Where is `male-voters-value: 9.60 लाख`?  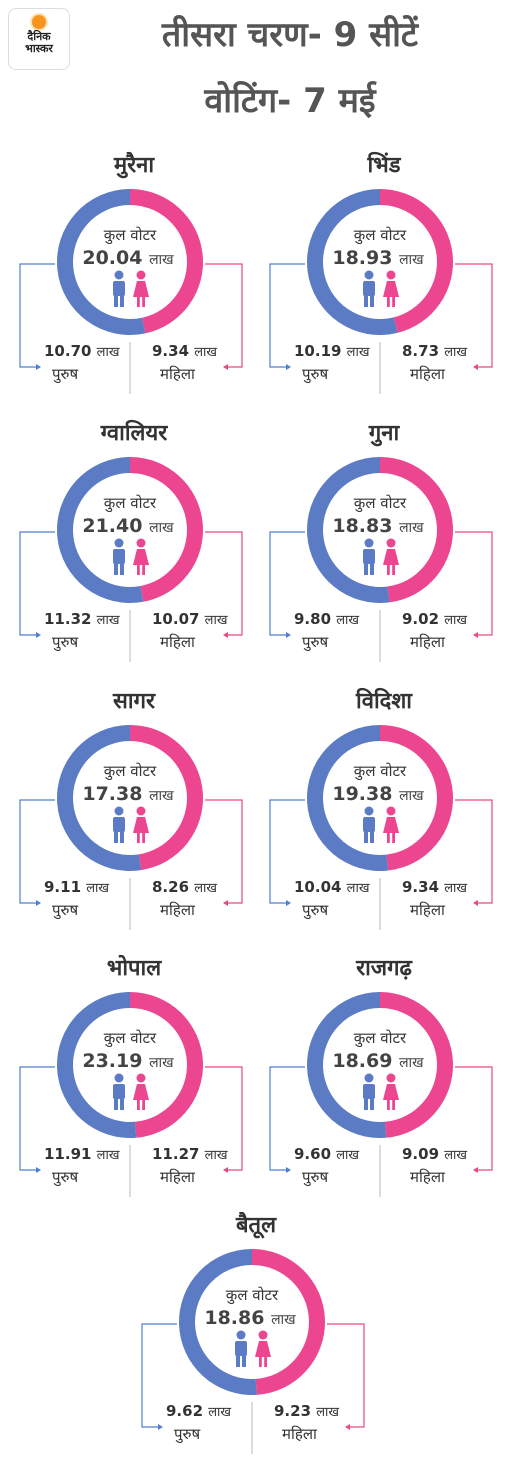 male-voters-value: 9.60 लाख is located at coordinates (327, 1154).